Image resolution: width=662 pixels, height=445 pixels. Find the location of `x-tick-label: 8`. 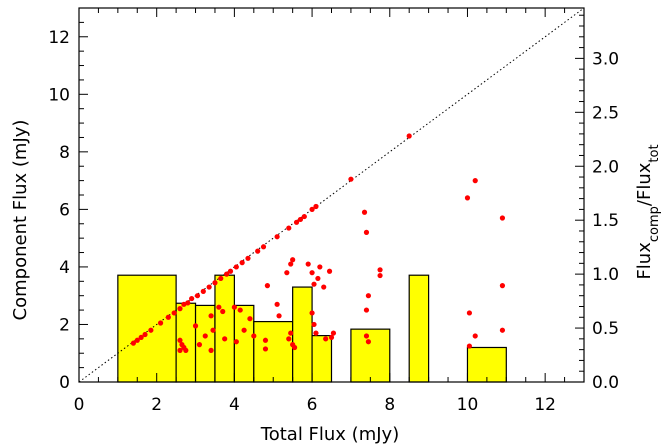

x-tick-label: 8 is located at coordinates (389, 405).